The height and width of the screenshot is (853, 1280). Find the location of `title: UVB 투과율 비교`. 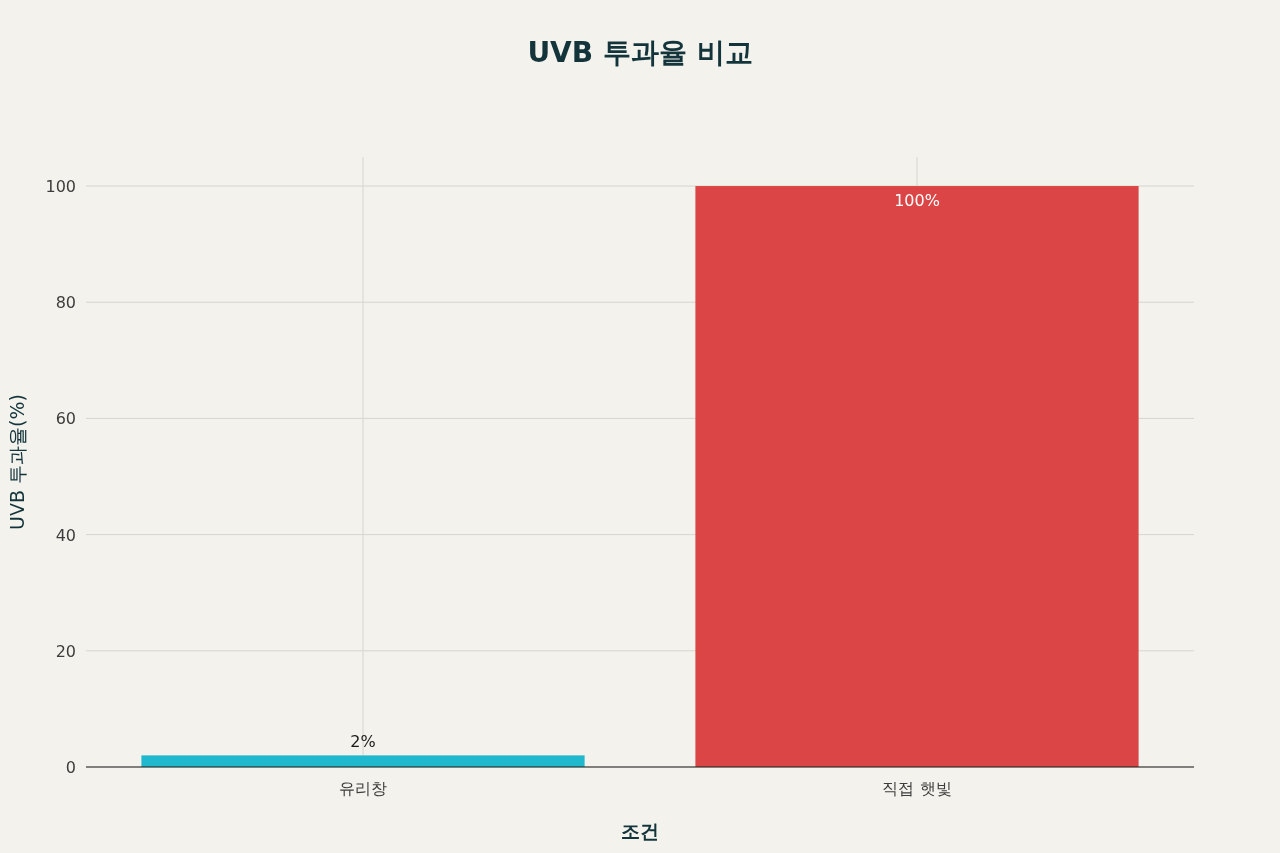

title: UVB 투과율 비교 is located at coordinates (640, 52).